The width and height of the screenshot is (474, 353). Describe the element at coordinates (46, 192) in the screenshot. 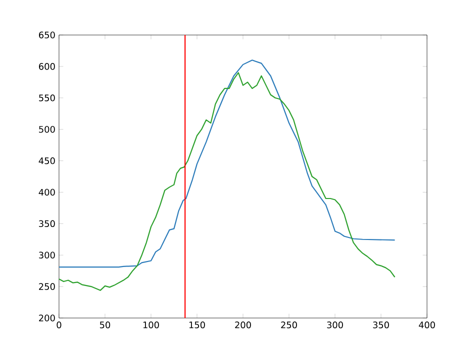

I see `y-tick-label: 400` at that location.